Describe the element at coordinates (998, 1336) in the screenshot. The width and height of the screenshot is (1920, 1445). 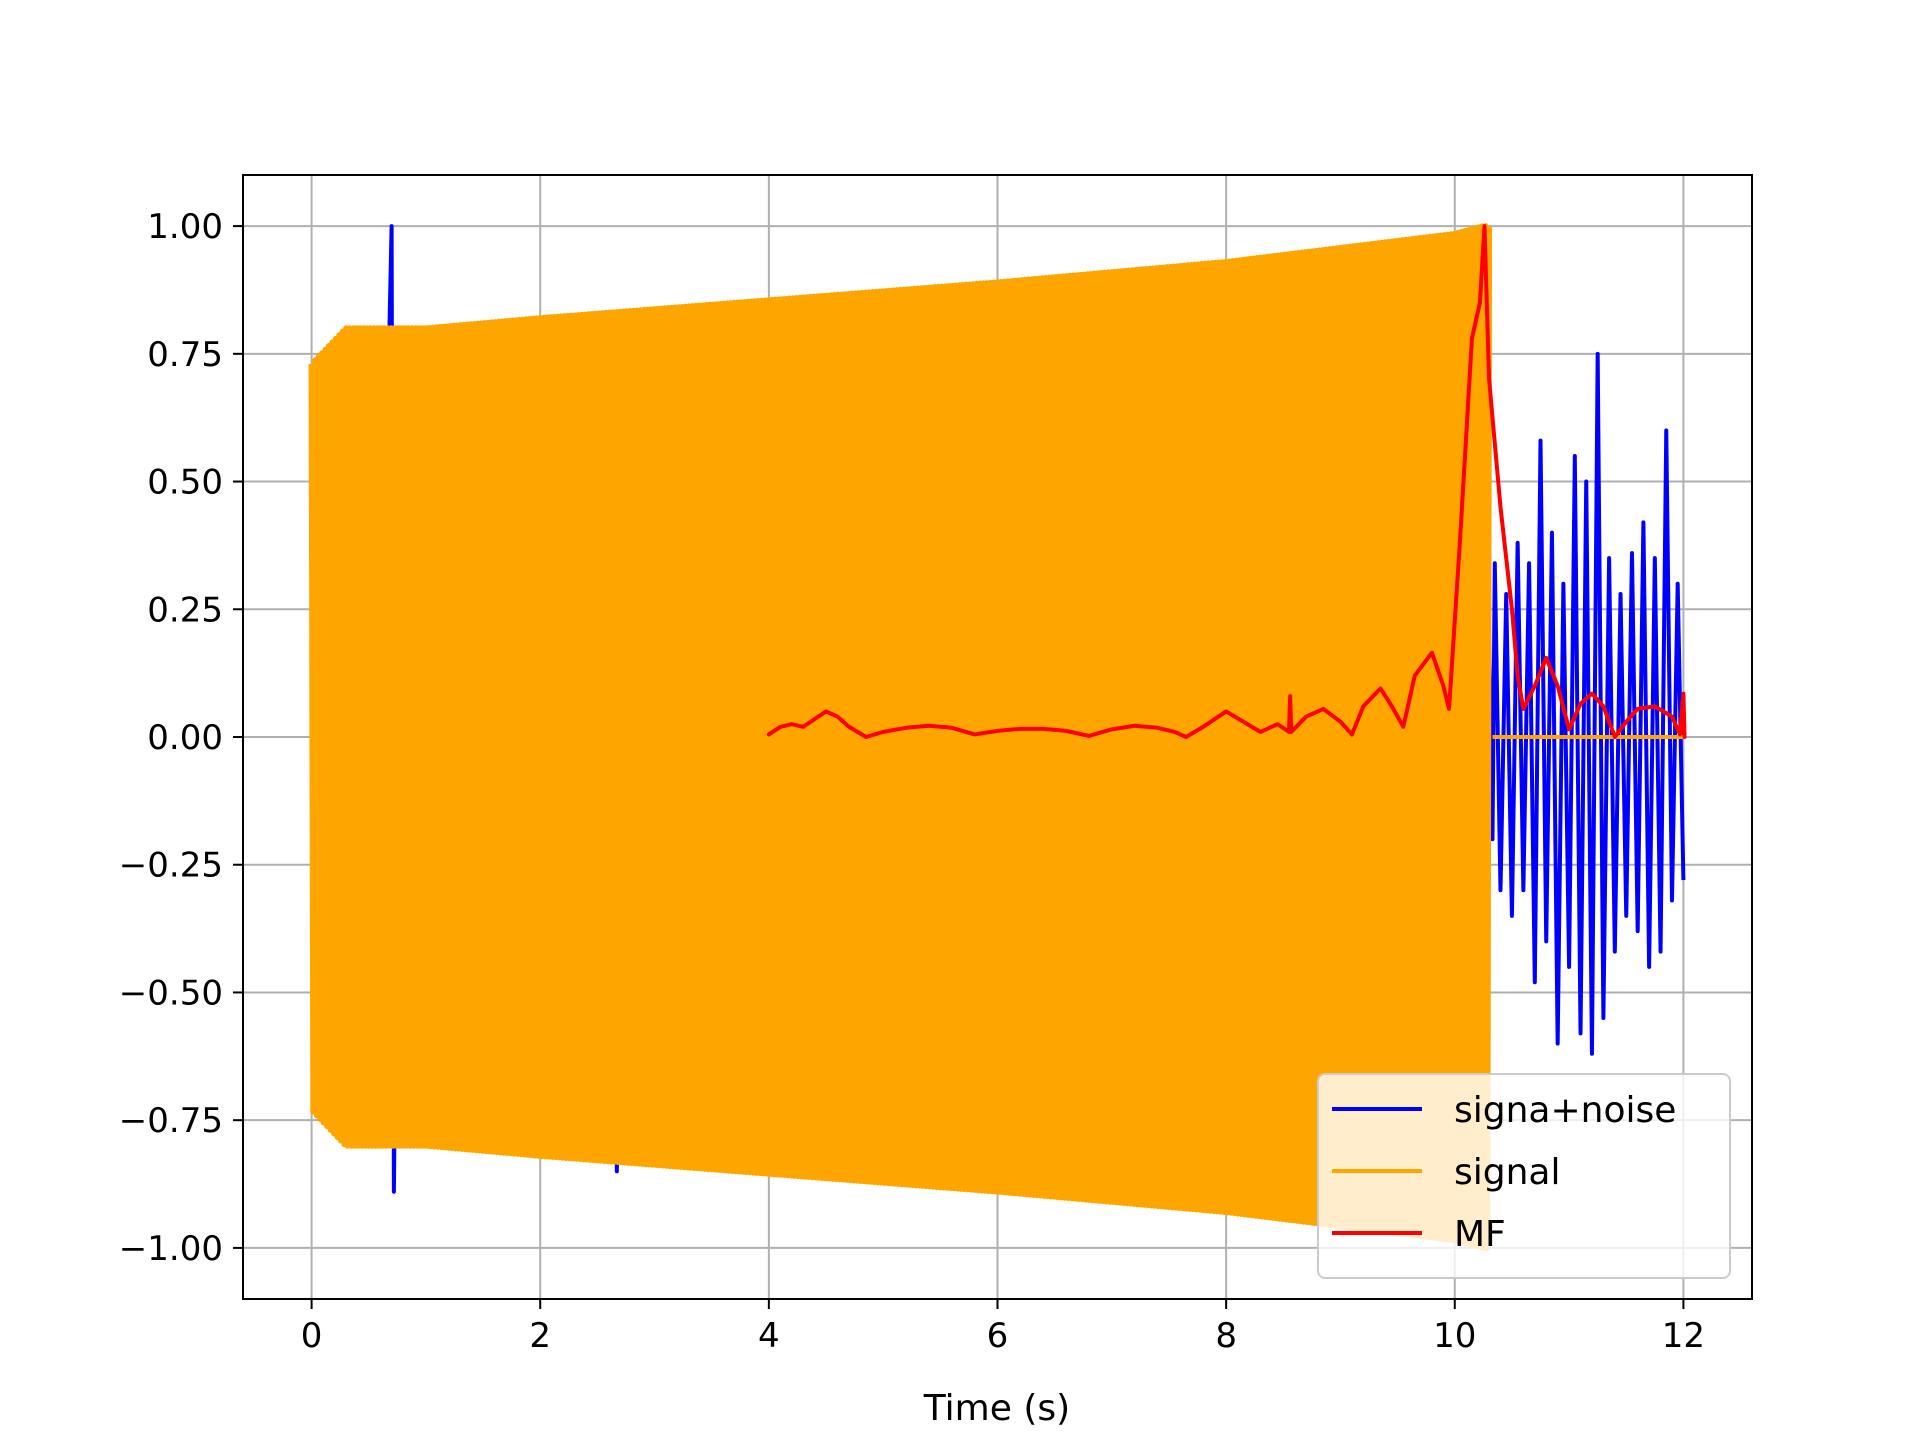
I see `x-tick-label: 6` at that location.